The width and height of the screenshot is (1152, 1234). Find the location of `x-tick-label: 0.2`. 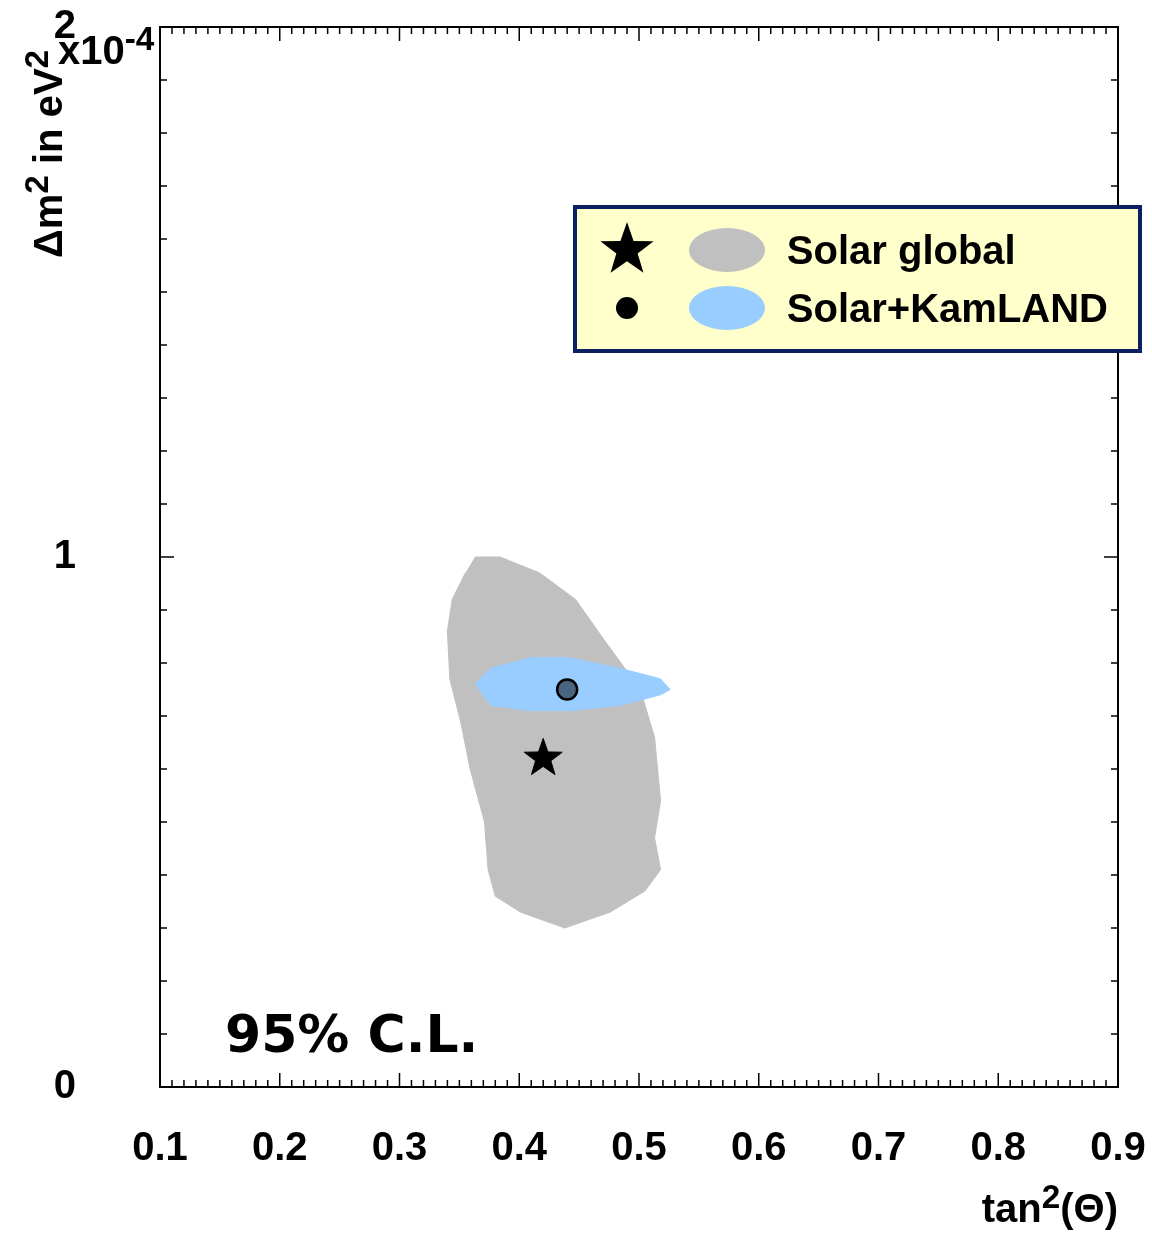

x-tick-label: 0.2 is located at coordinates (279, 1146).